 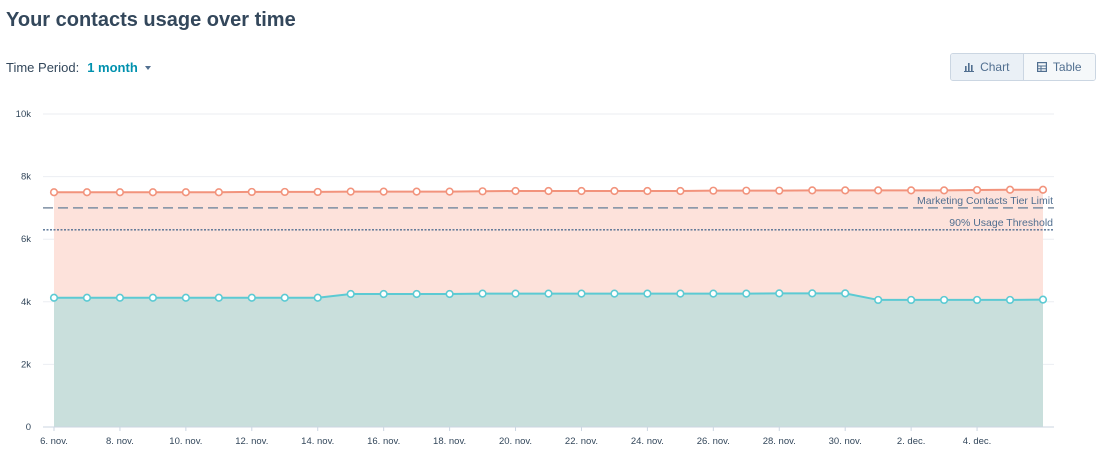 I want to click on x-tick-label: 10. nov., so click(x=185, y=441).